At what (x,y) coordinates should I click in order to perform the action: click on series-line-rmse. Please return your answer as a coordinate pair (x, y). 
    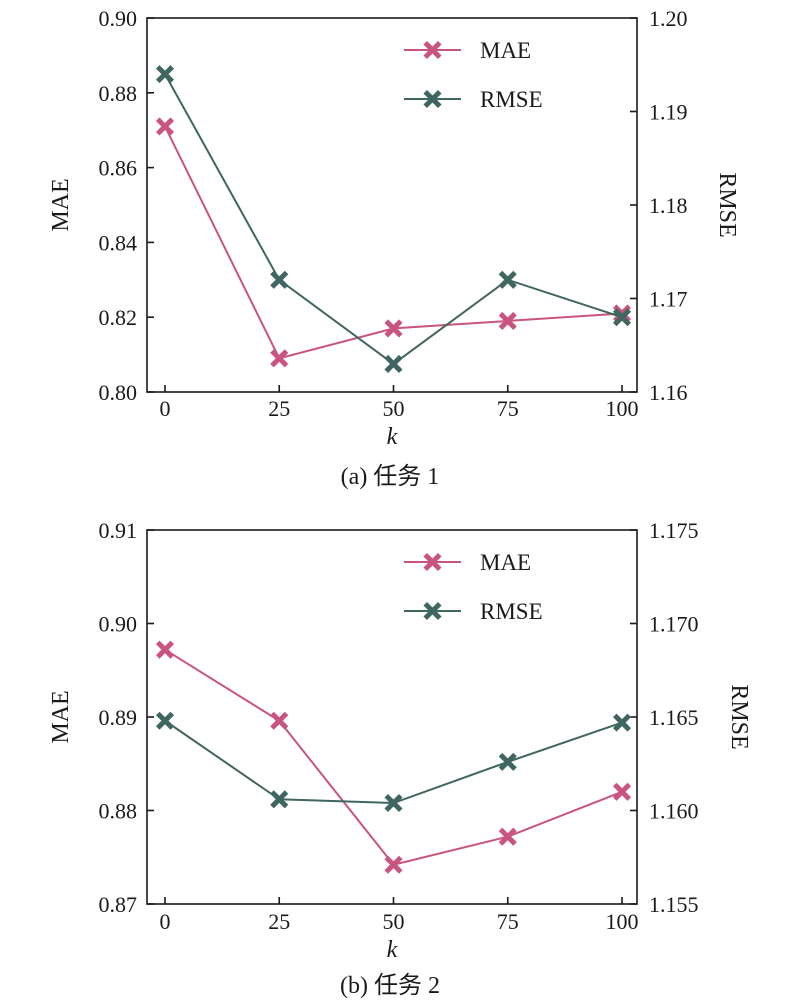
    Looking at the image, I should click on (393, 762).